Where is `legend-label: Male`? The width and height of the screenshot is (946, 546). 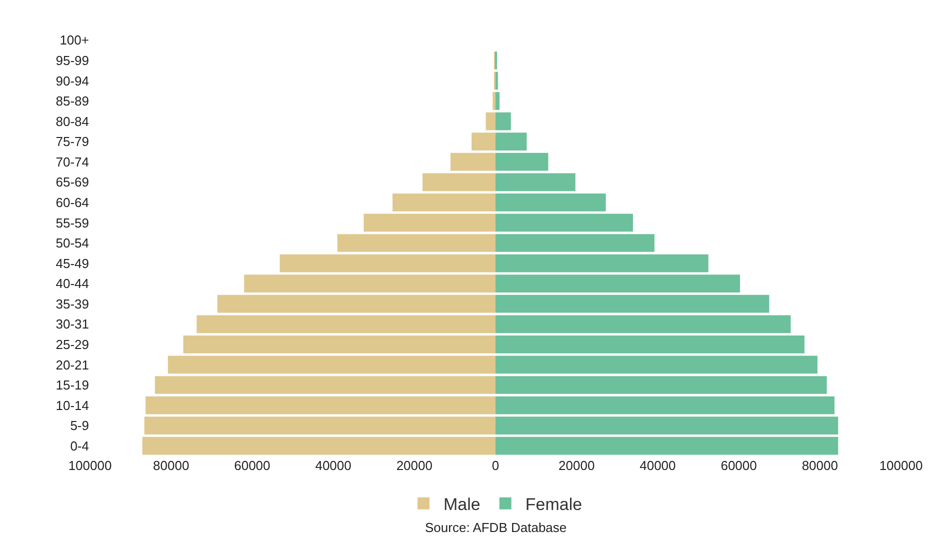
legend-label: Male is located at coordinates (462, 504).